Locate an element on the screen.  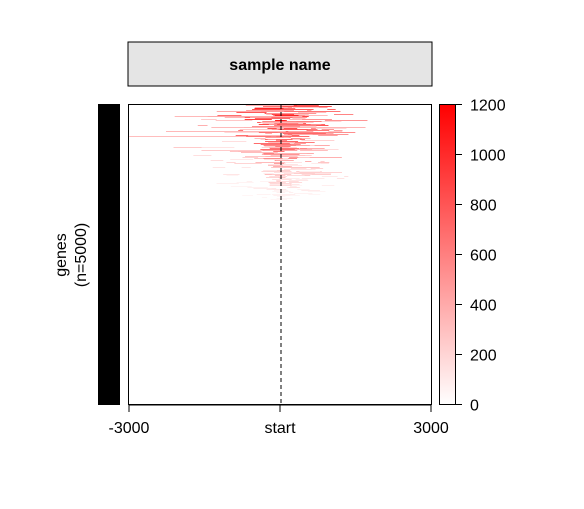
color-legend-bar is located at coordinates (447, 254).